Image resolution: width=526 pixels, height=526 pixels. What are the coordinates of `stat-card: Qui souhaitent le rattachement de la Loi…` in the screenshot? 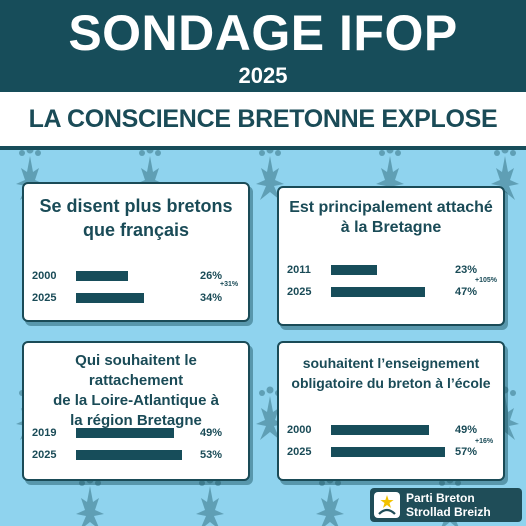 It's located at (136, 411).